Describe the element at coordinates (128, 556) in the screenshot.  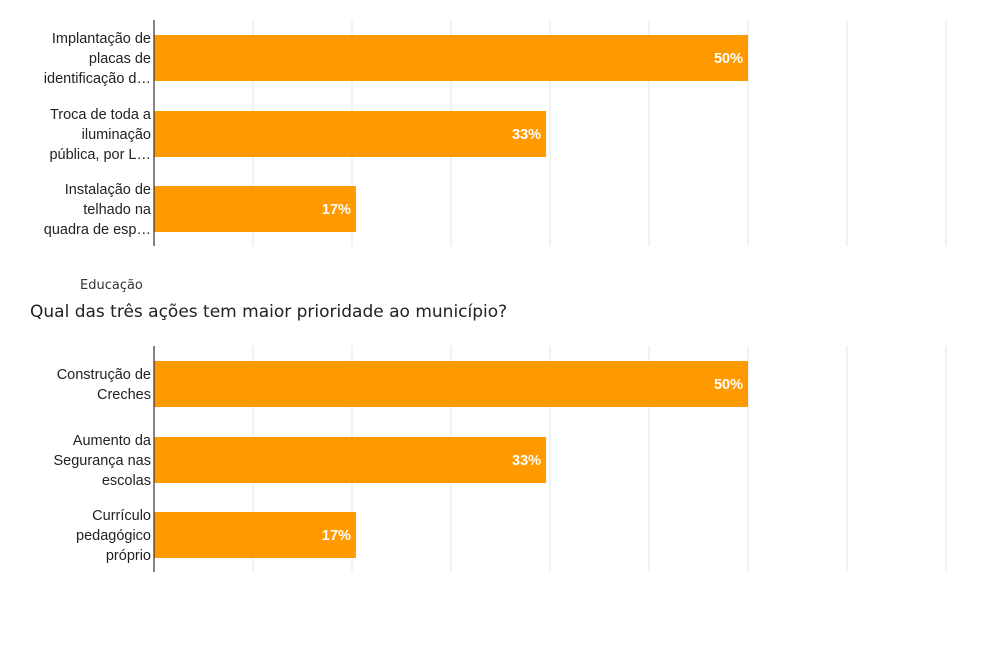
I see `category-label-line: próprio` at that location.